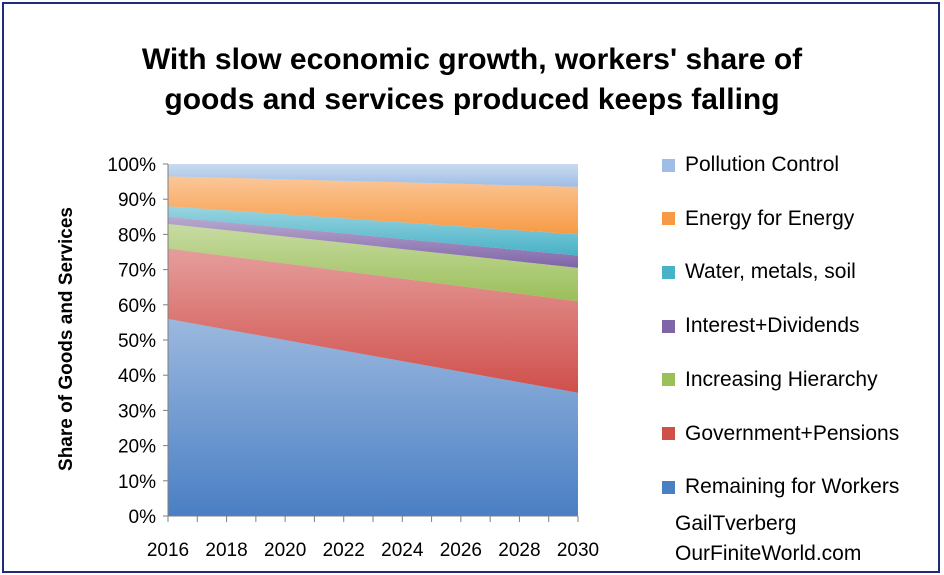 This screenshot has width=944, height=575. What do you see at coordinates (137, 306) in the screenshot?
I see `y-tick-label: 60%` at bounding box center [137, 306].